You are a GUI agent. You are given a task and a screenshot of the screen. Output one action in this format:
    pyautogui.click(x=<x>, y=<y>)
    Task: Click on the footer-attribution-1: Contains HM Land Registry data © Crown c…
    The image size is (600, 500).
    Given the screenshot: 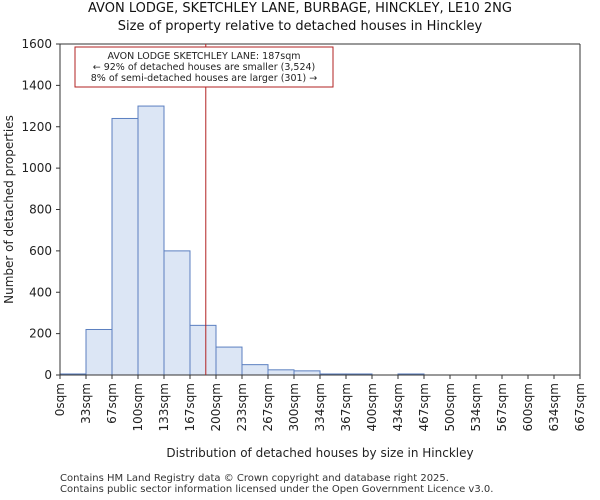 What is the action you would take?
    pyautogui.click(x=254, y=478)
    